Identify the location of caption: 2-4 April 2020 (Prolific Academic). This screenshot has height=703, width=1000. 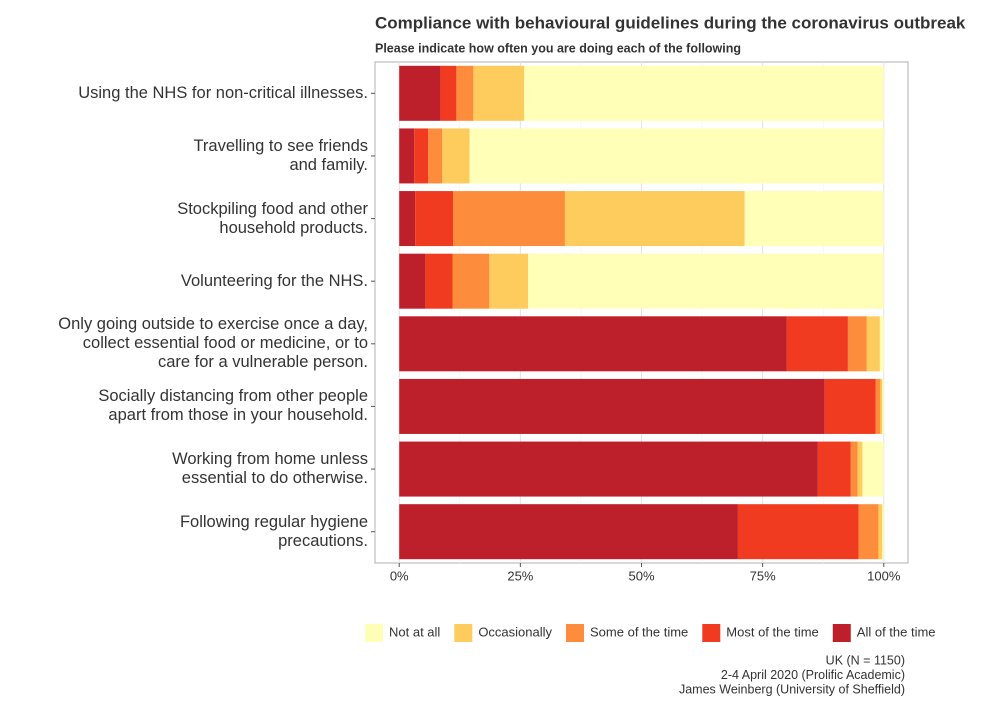
(813, 675).